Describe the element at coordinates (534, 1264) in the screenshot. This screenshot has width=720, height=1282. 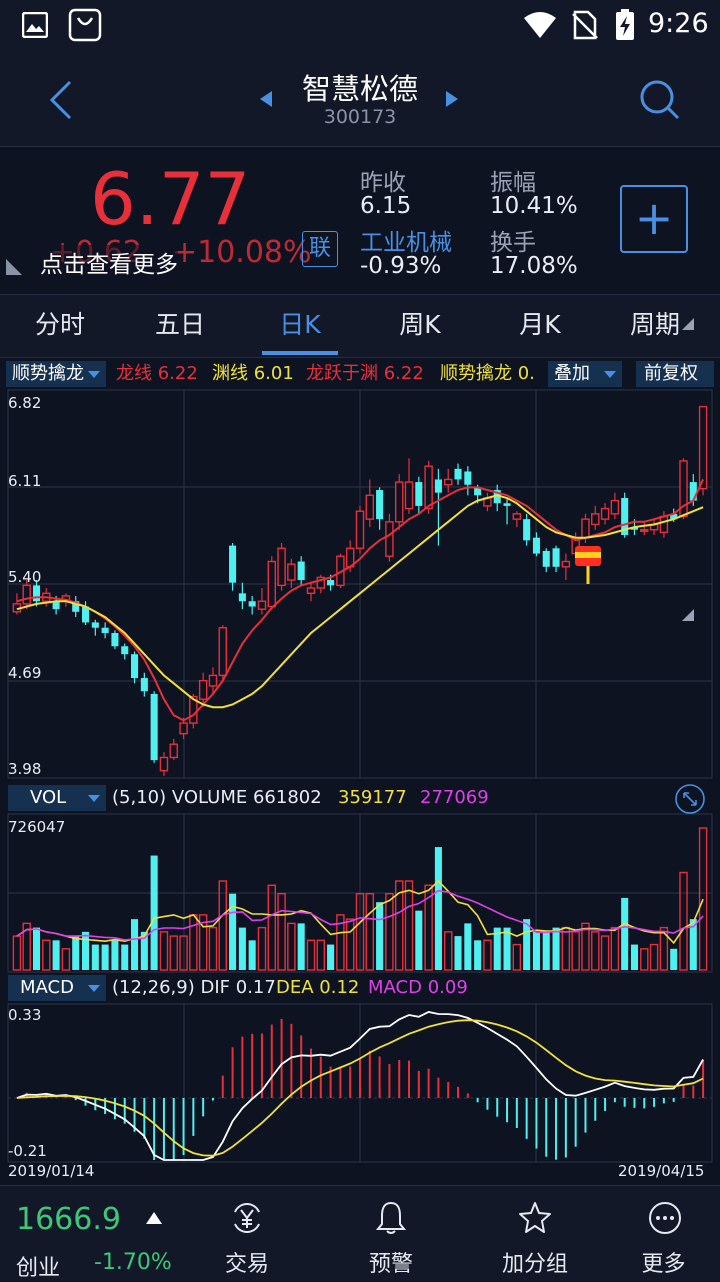
I see `nav-add-group-label: 加分组` at that location.